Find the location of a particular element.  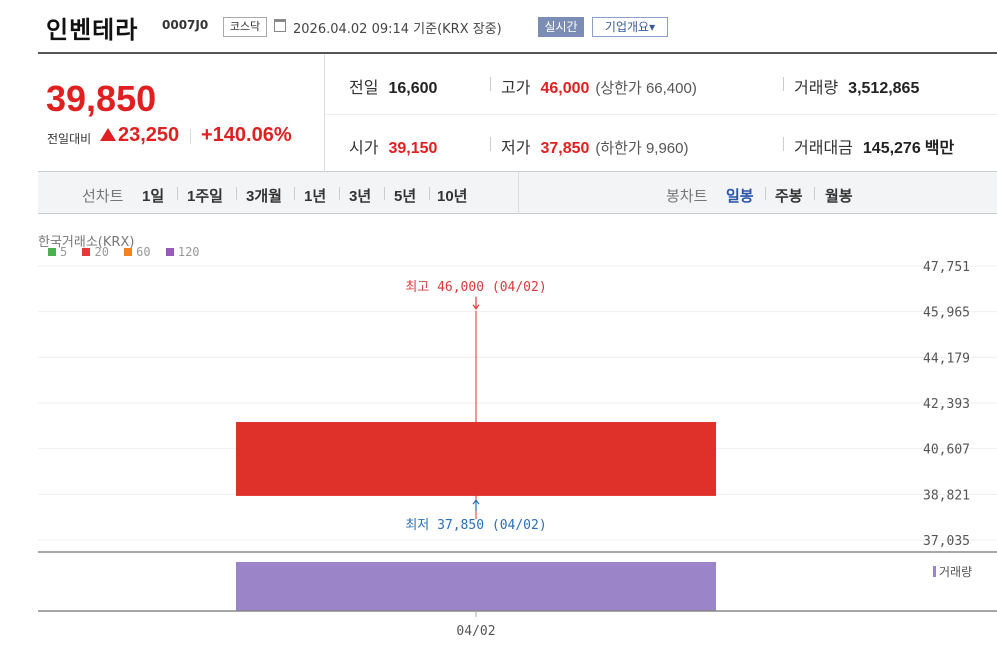

volume-label: 거래량 is located at coordinates (816, 88).